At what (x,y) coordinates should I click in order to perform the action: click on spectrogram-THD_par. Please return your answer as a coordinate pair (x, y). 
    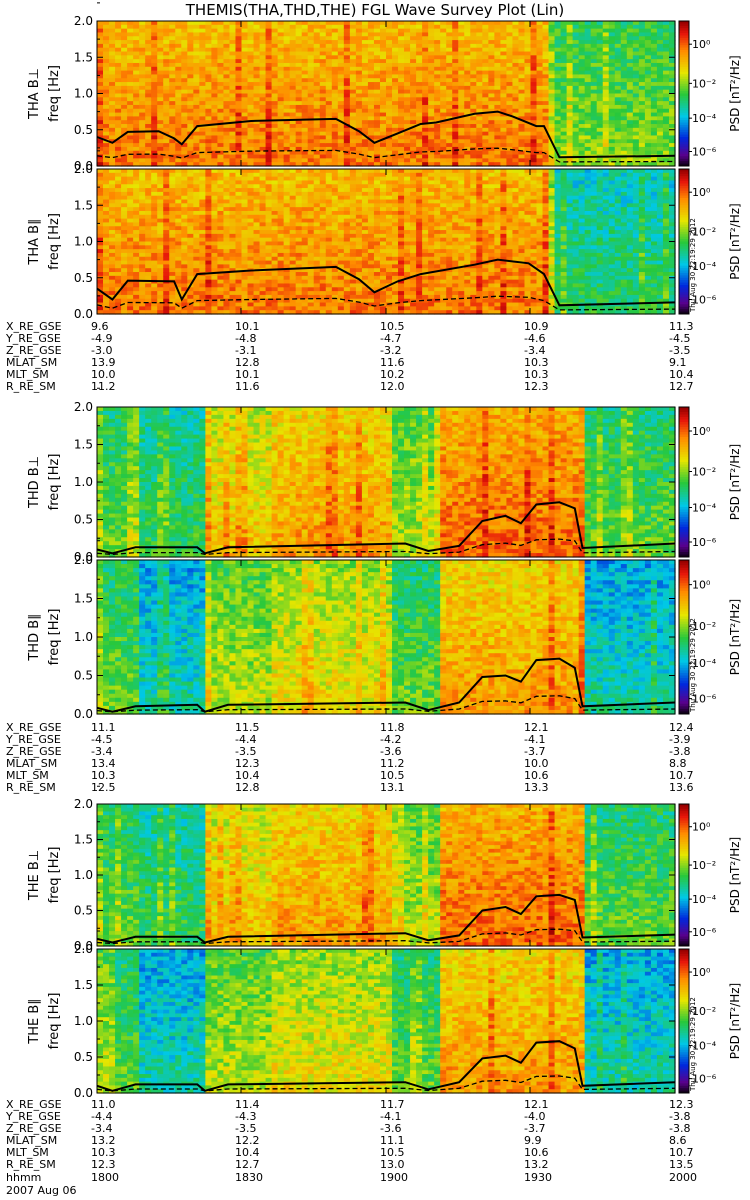
    Looking at the image, I should click on (386, 637).